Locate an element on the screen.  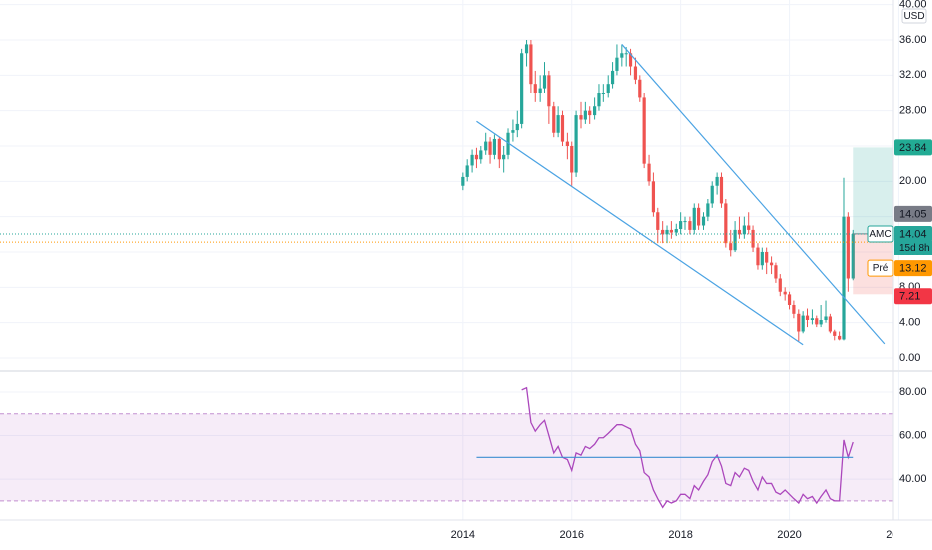
y-tick-label: 20.00 is located at coordinates (913, 181).